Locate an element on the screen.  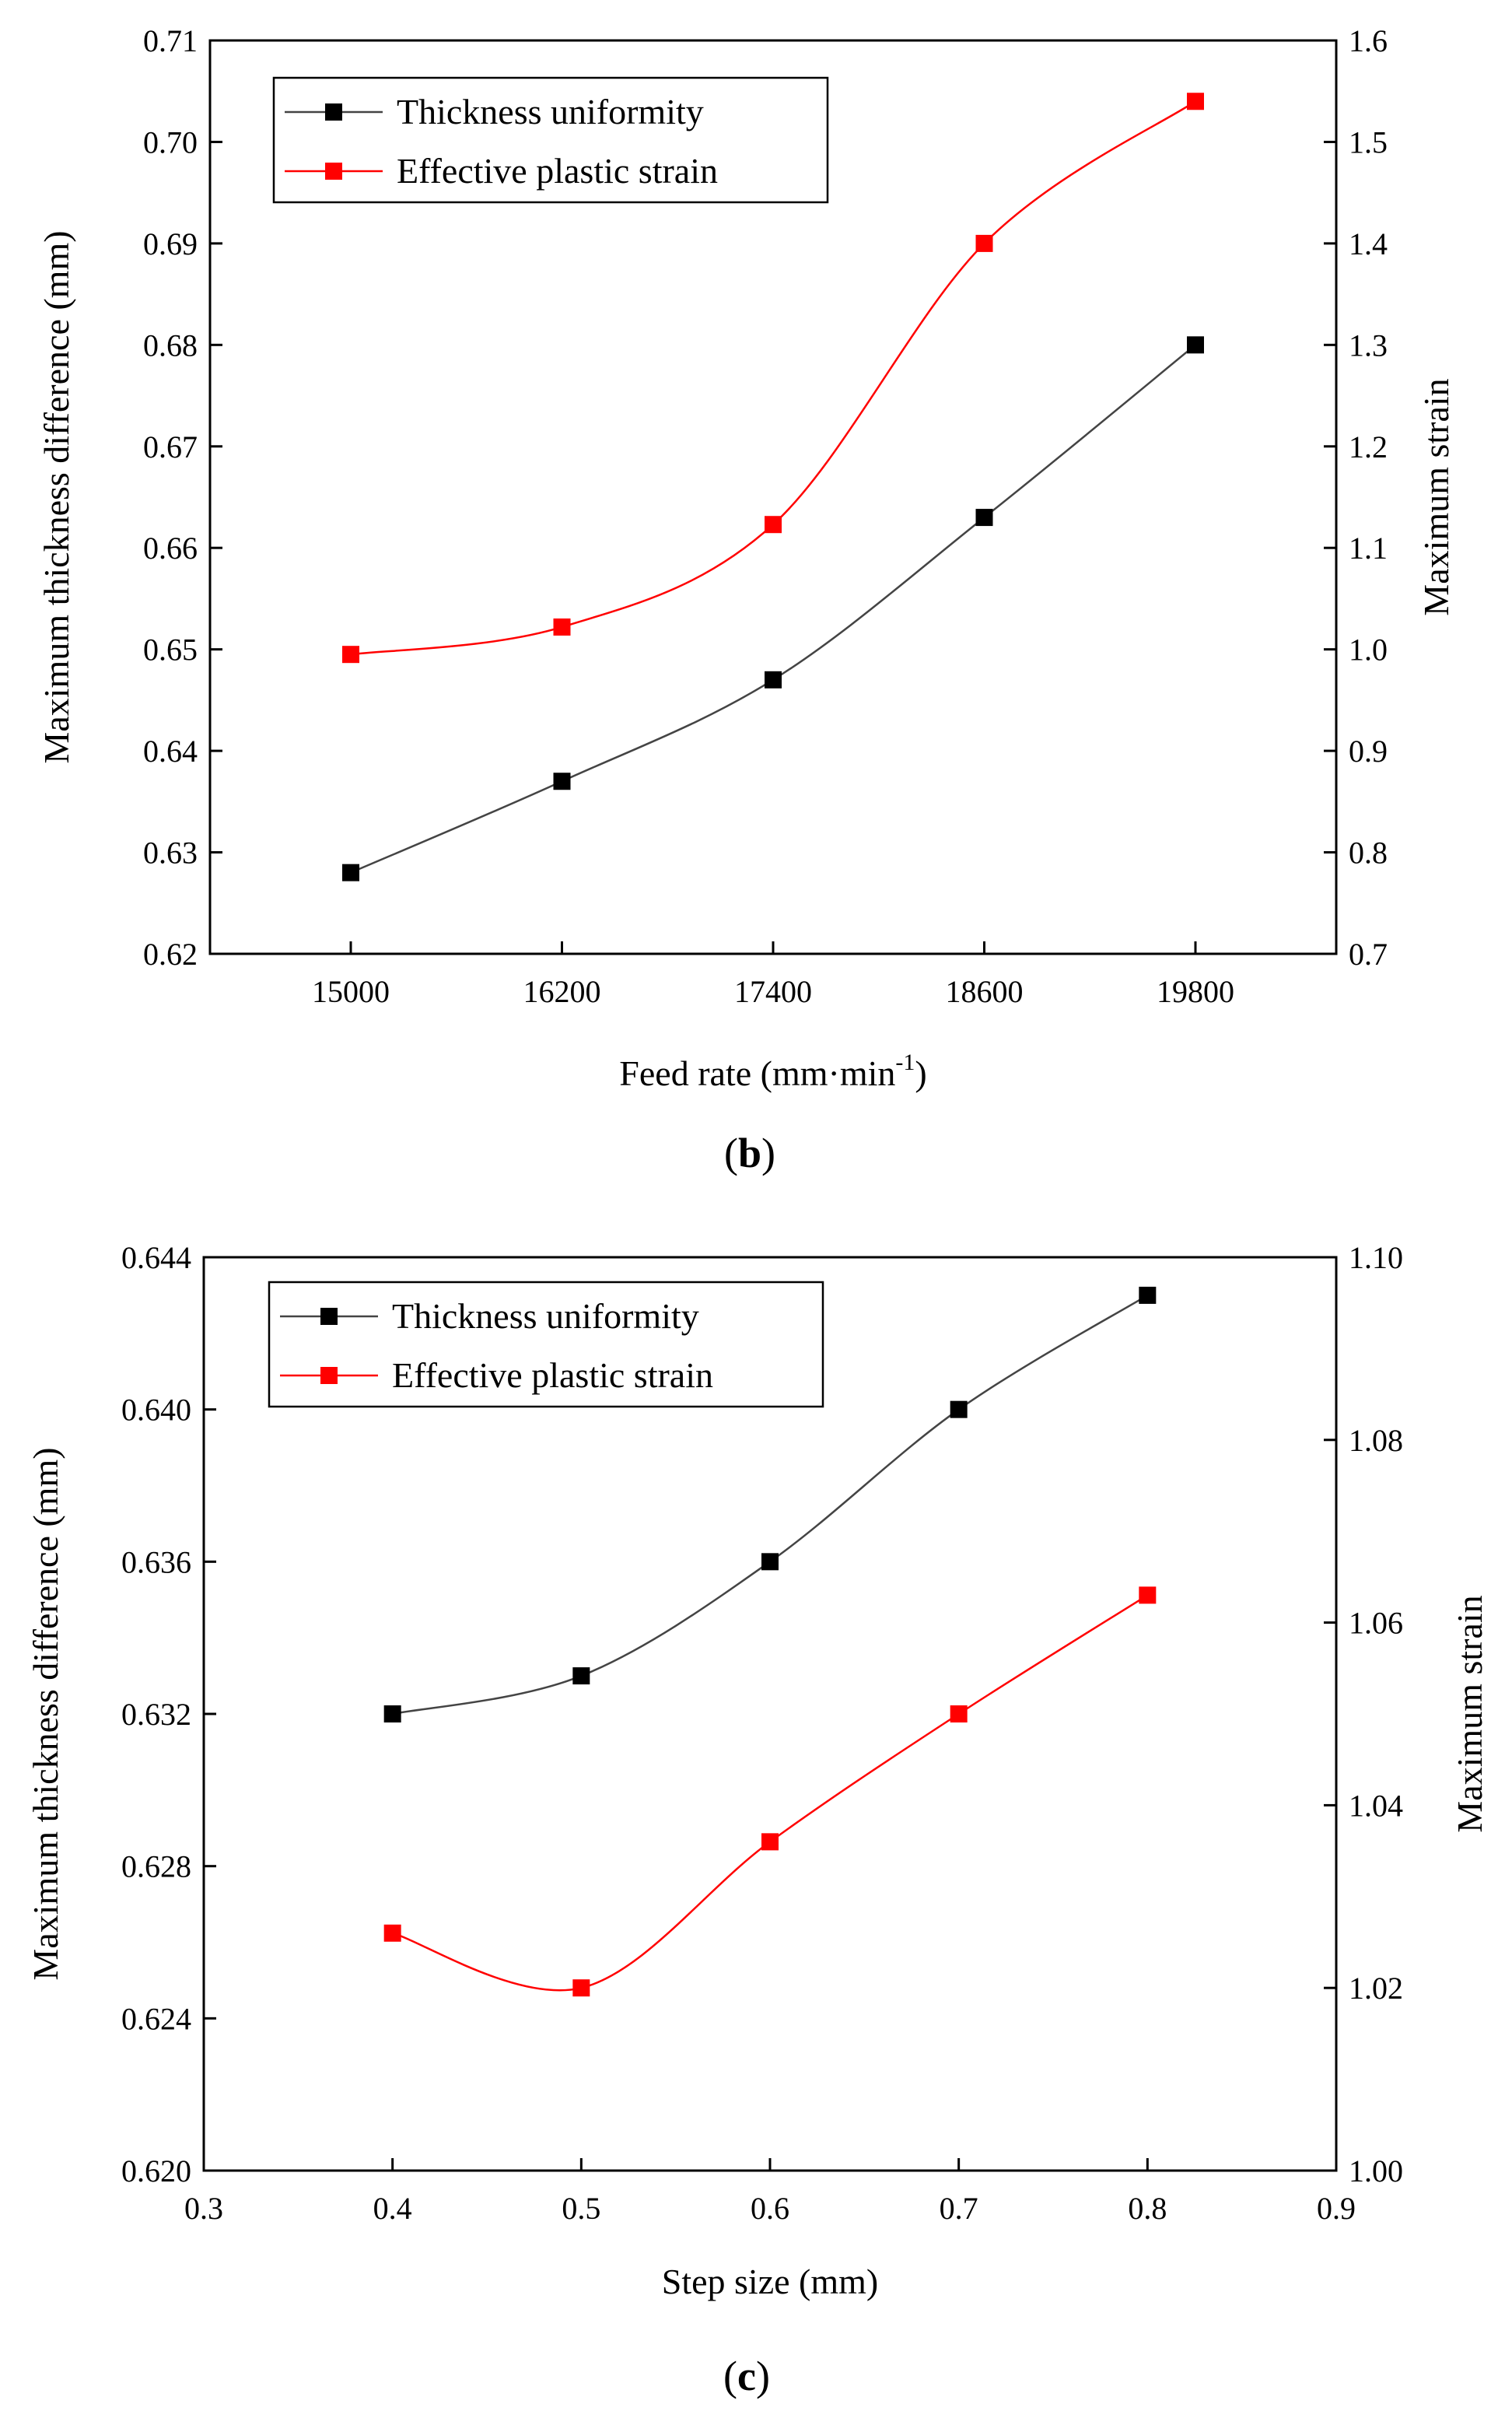
y-tick-label: 0.65 is located at coordinates (170, 650).